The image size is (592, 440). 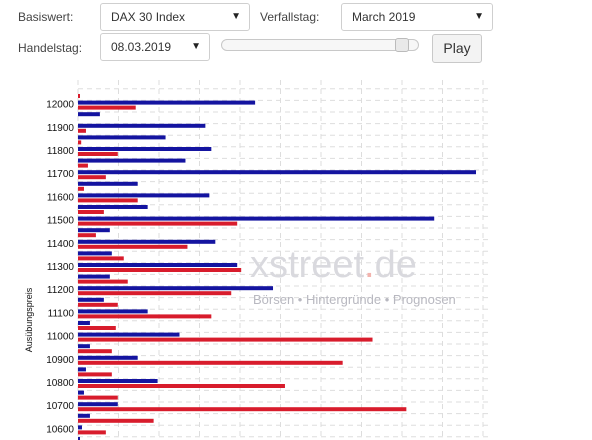 I want to click on play-button: Play, so click(x=457, y=48).